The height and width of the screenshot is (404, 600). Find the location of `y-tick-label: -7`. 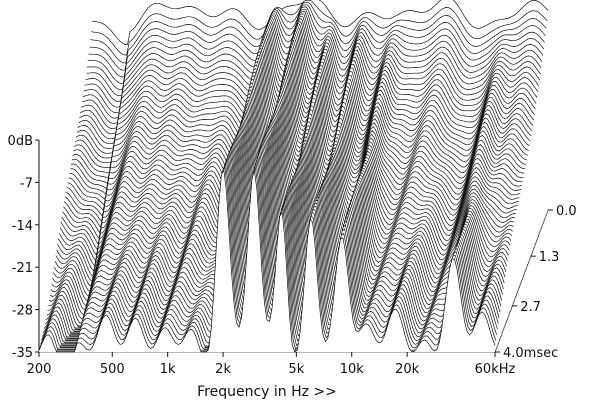

y-tick-label: -7 is located at coordinates (26, 183).